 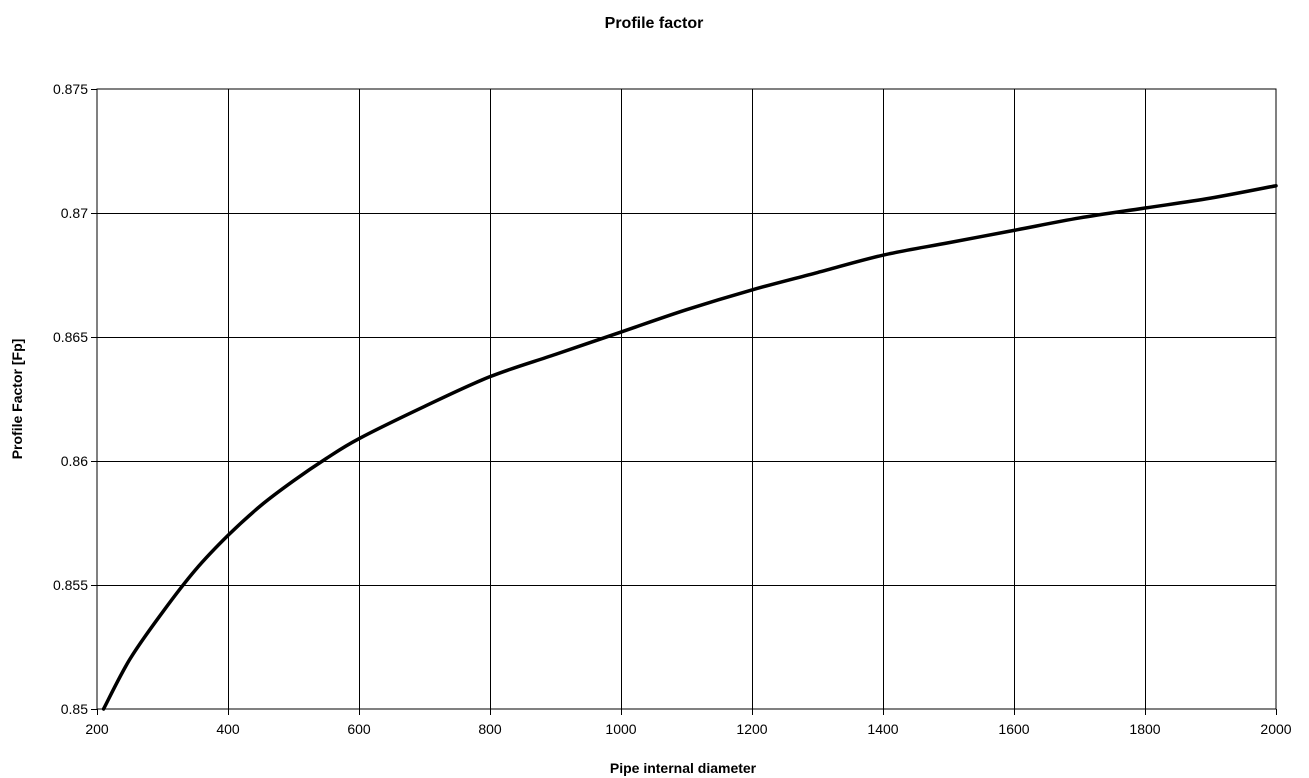 What do you see at coordinates (74, 461) in the screenshot?
I see `y-tick-label: 0.86` at bounding box center [74, 461].